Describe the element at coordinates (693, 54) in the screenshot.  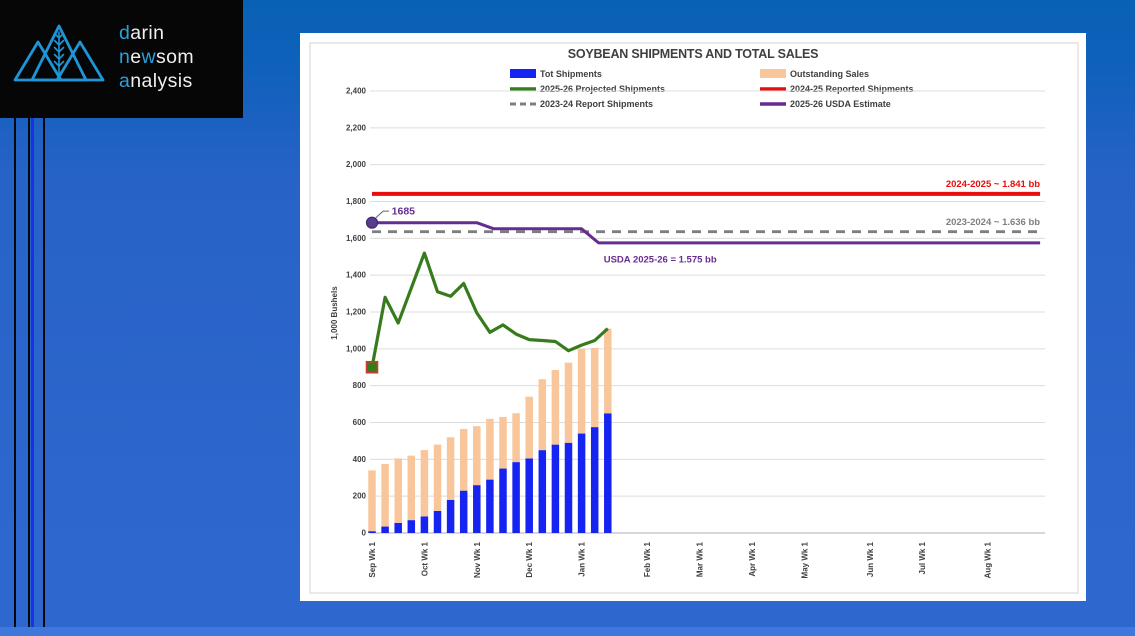
I see `chart-title: SOYBEAN SHIPMENTS AND TOTAL SALES` at that location.